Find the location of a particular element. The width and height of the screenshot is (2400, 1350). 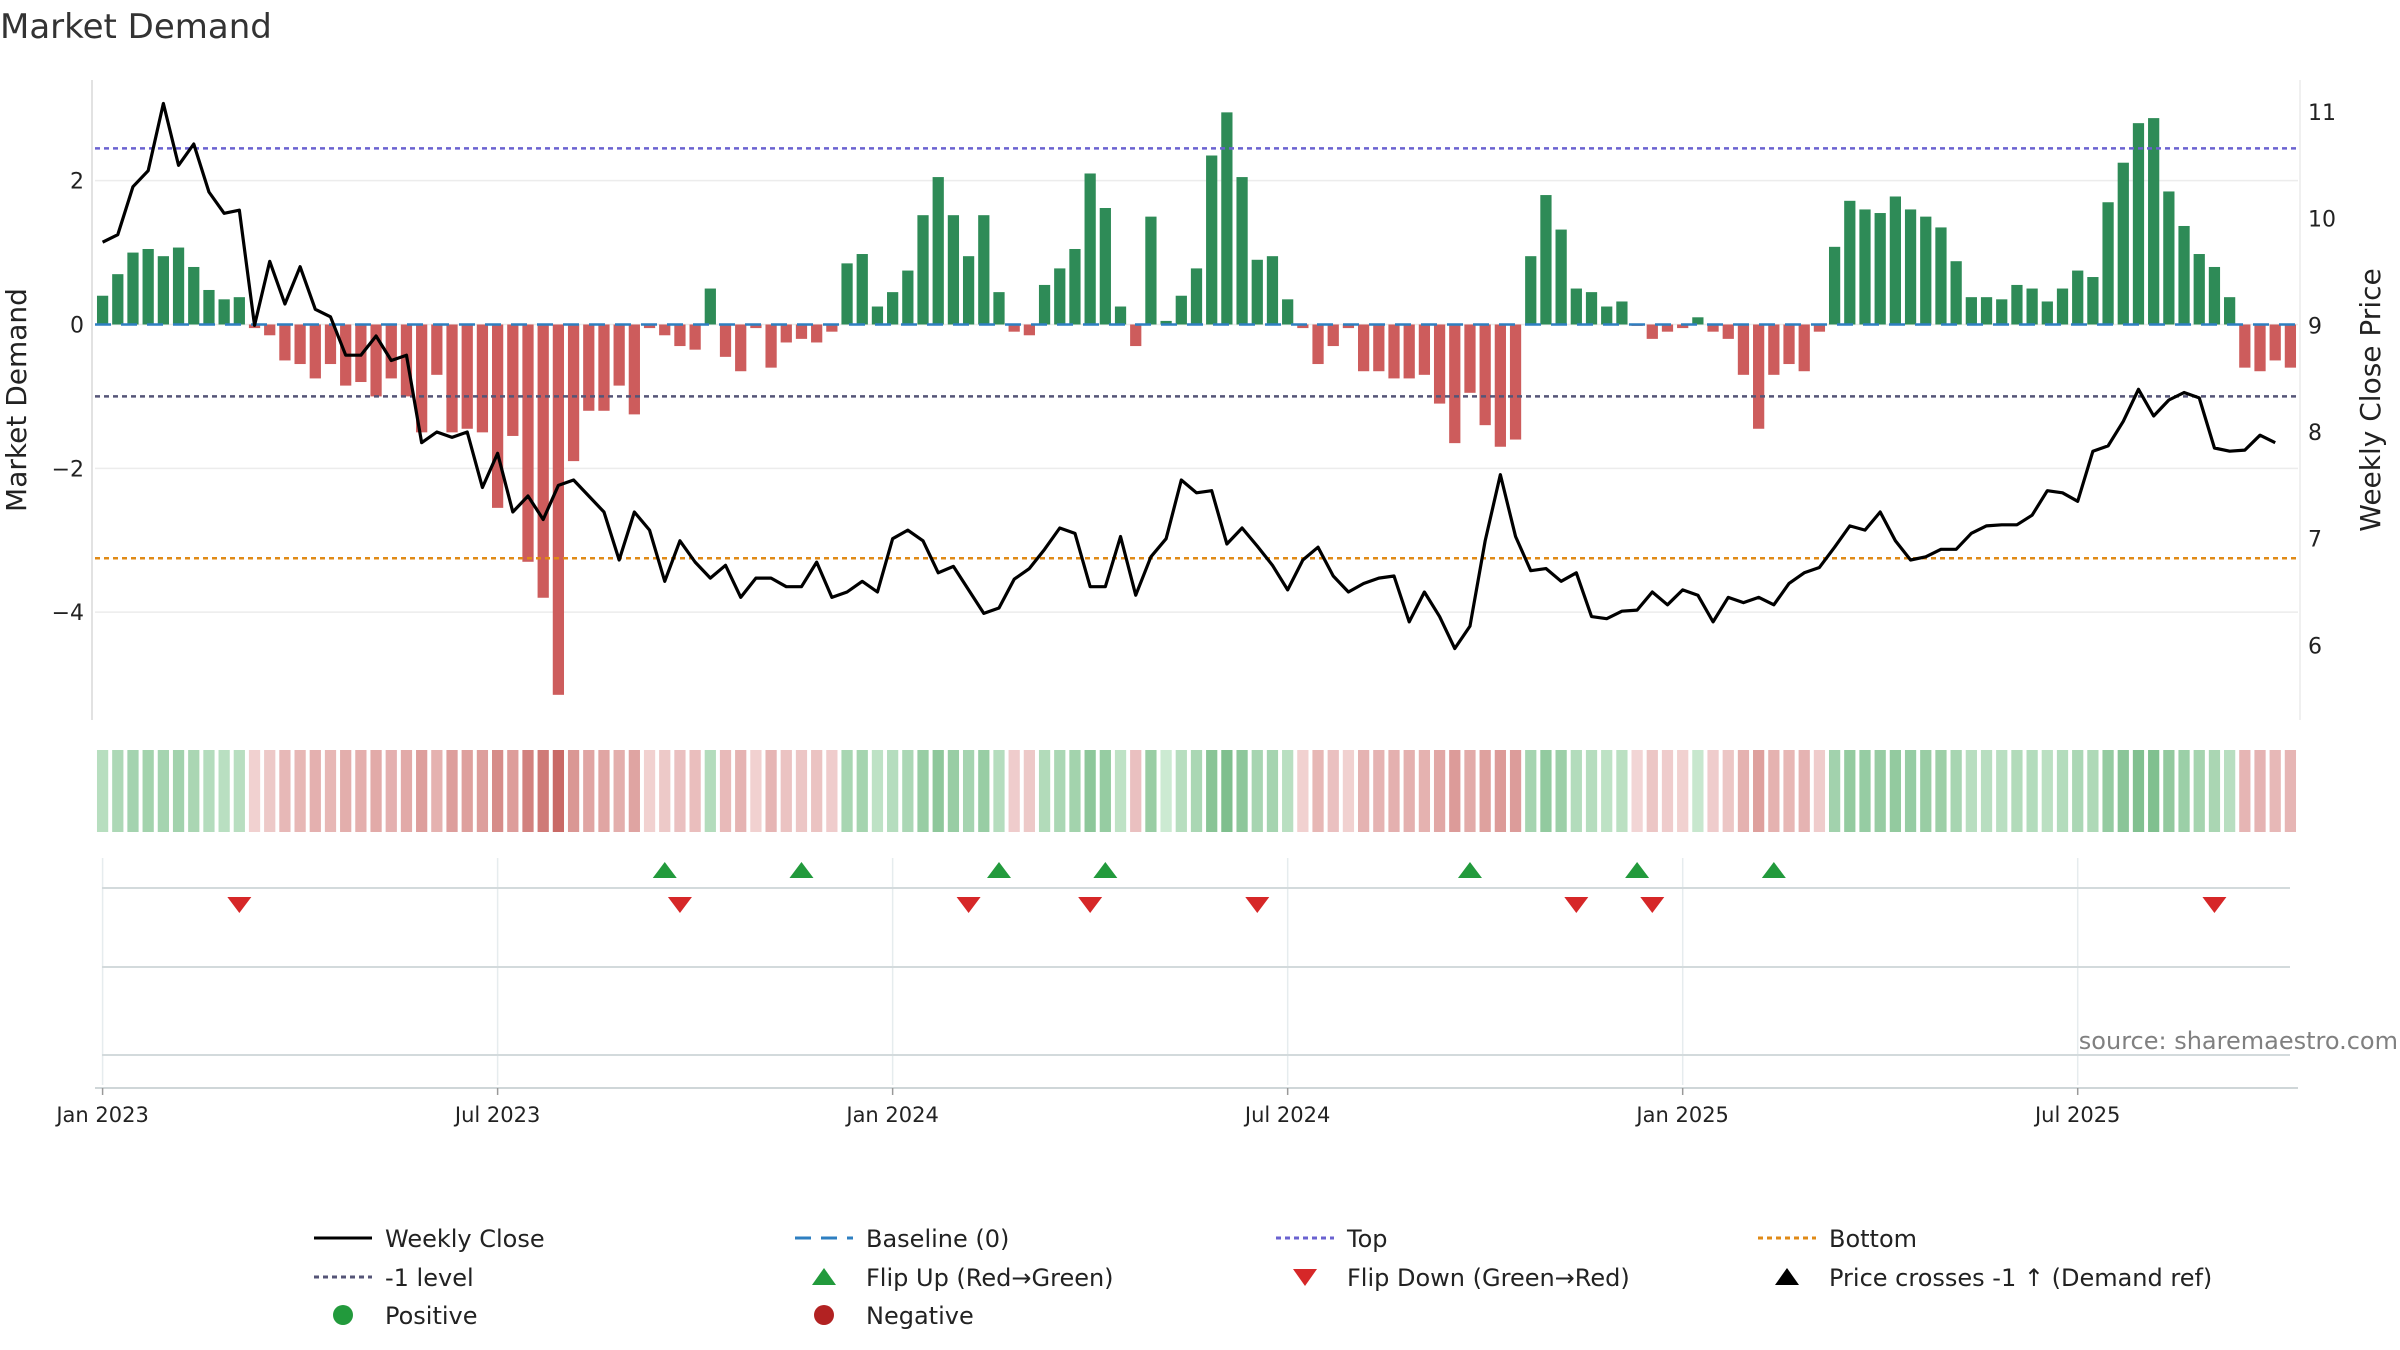

legend-item: Positive is located at coordinates (405, 1316).